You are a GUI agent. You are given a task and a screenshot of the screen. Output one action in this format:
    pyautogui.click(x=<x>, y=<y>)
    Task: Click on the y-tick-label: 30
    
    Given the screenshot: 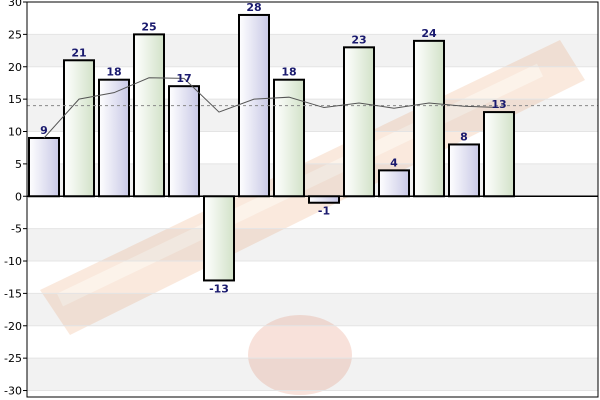 What is the action you would take?
    pyautogui.click(x=15, y=4)
    